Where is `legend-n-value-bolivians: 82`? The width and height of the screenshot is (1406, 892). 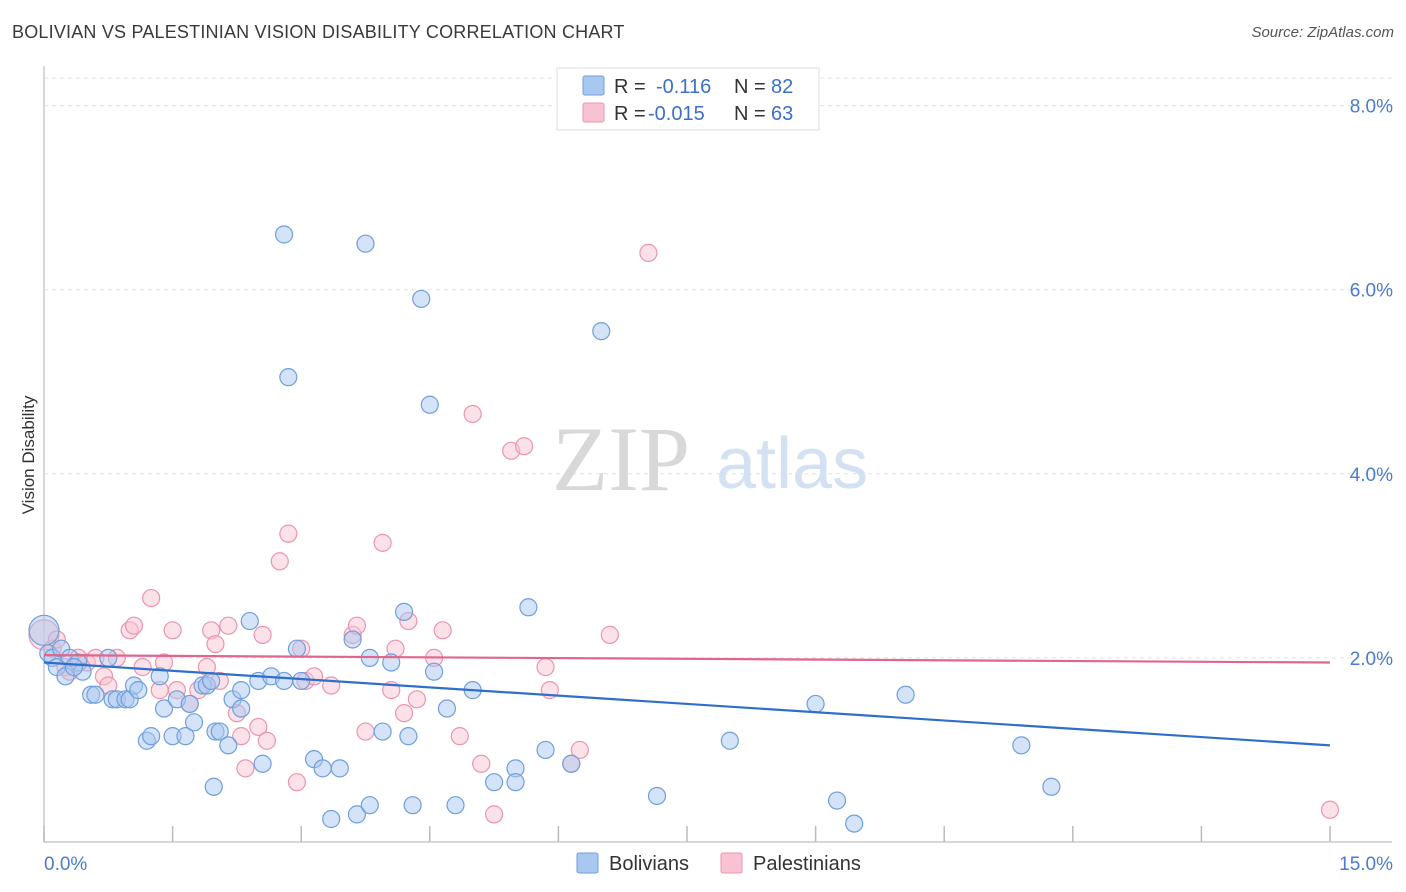 legend-n-value-bolivians: 82 is located at coordinates (782, 87).